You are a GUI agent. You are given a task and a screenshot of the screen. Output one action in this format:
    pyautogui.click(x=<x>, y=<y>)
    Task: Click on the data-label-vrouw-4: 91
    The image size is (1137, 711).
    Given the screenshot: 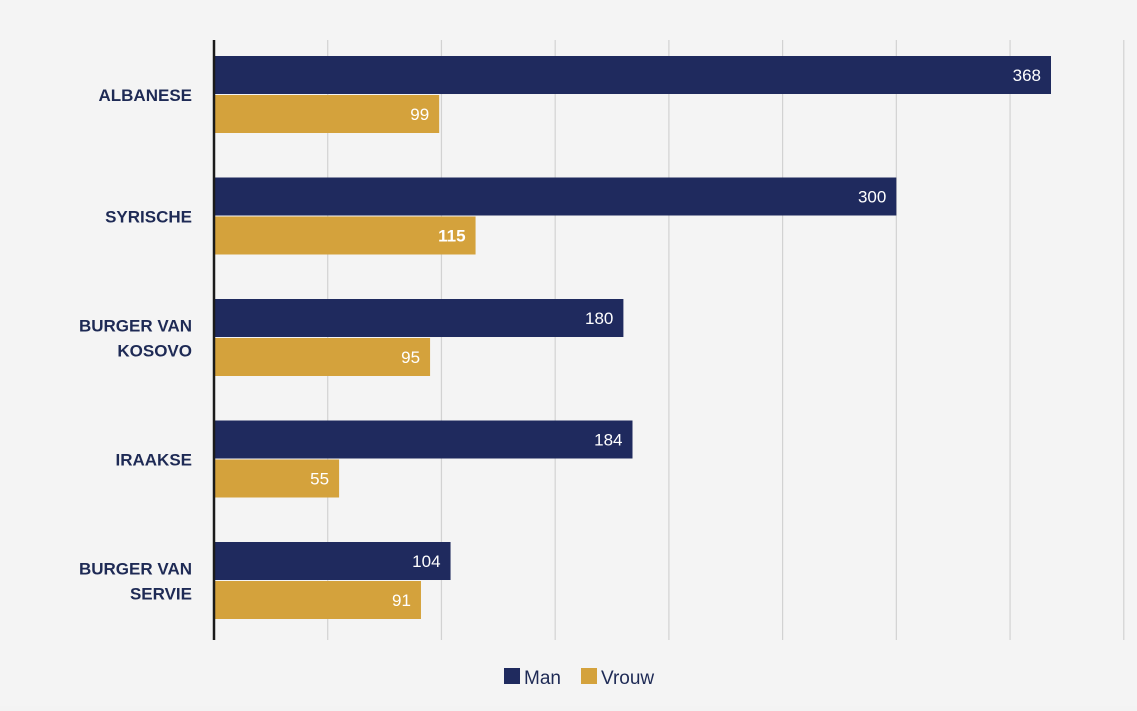 What is the action you would take?
    pyautogui.click(x=401, y=600)
    